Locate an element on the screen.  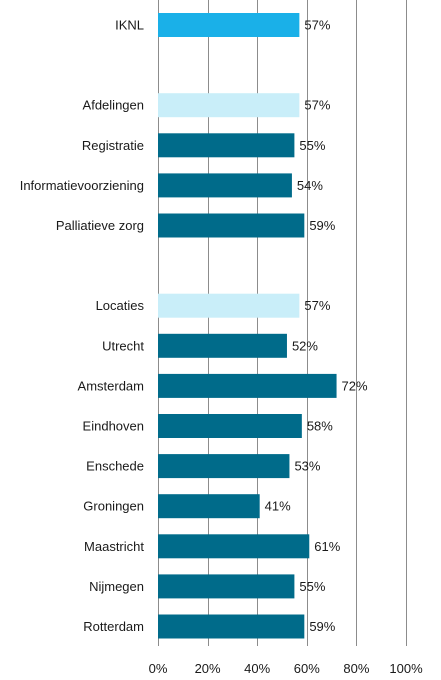
category-label-5: Palliatieve zorg is located at coordinates (100, 225).